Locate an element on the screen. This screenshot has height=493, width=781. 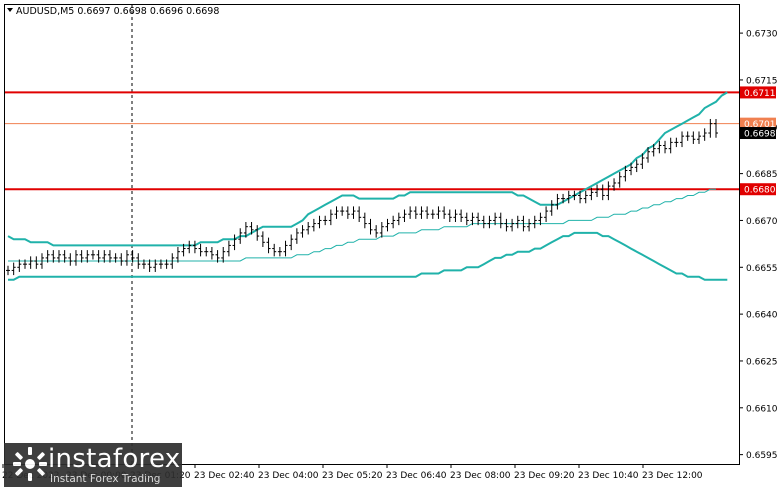
bollinger-lower-band is located at coordinates (368, 256).